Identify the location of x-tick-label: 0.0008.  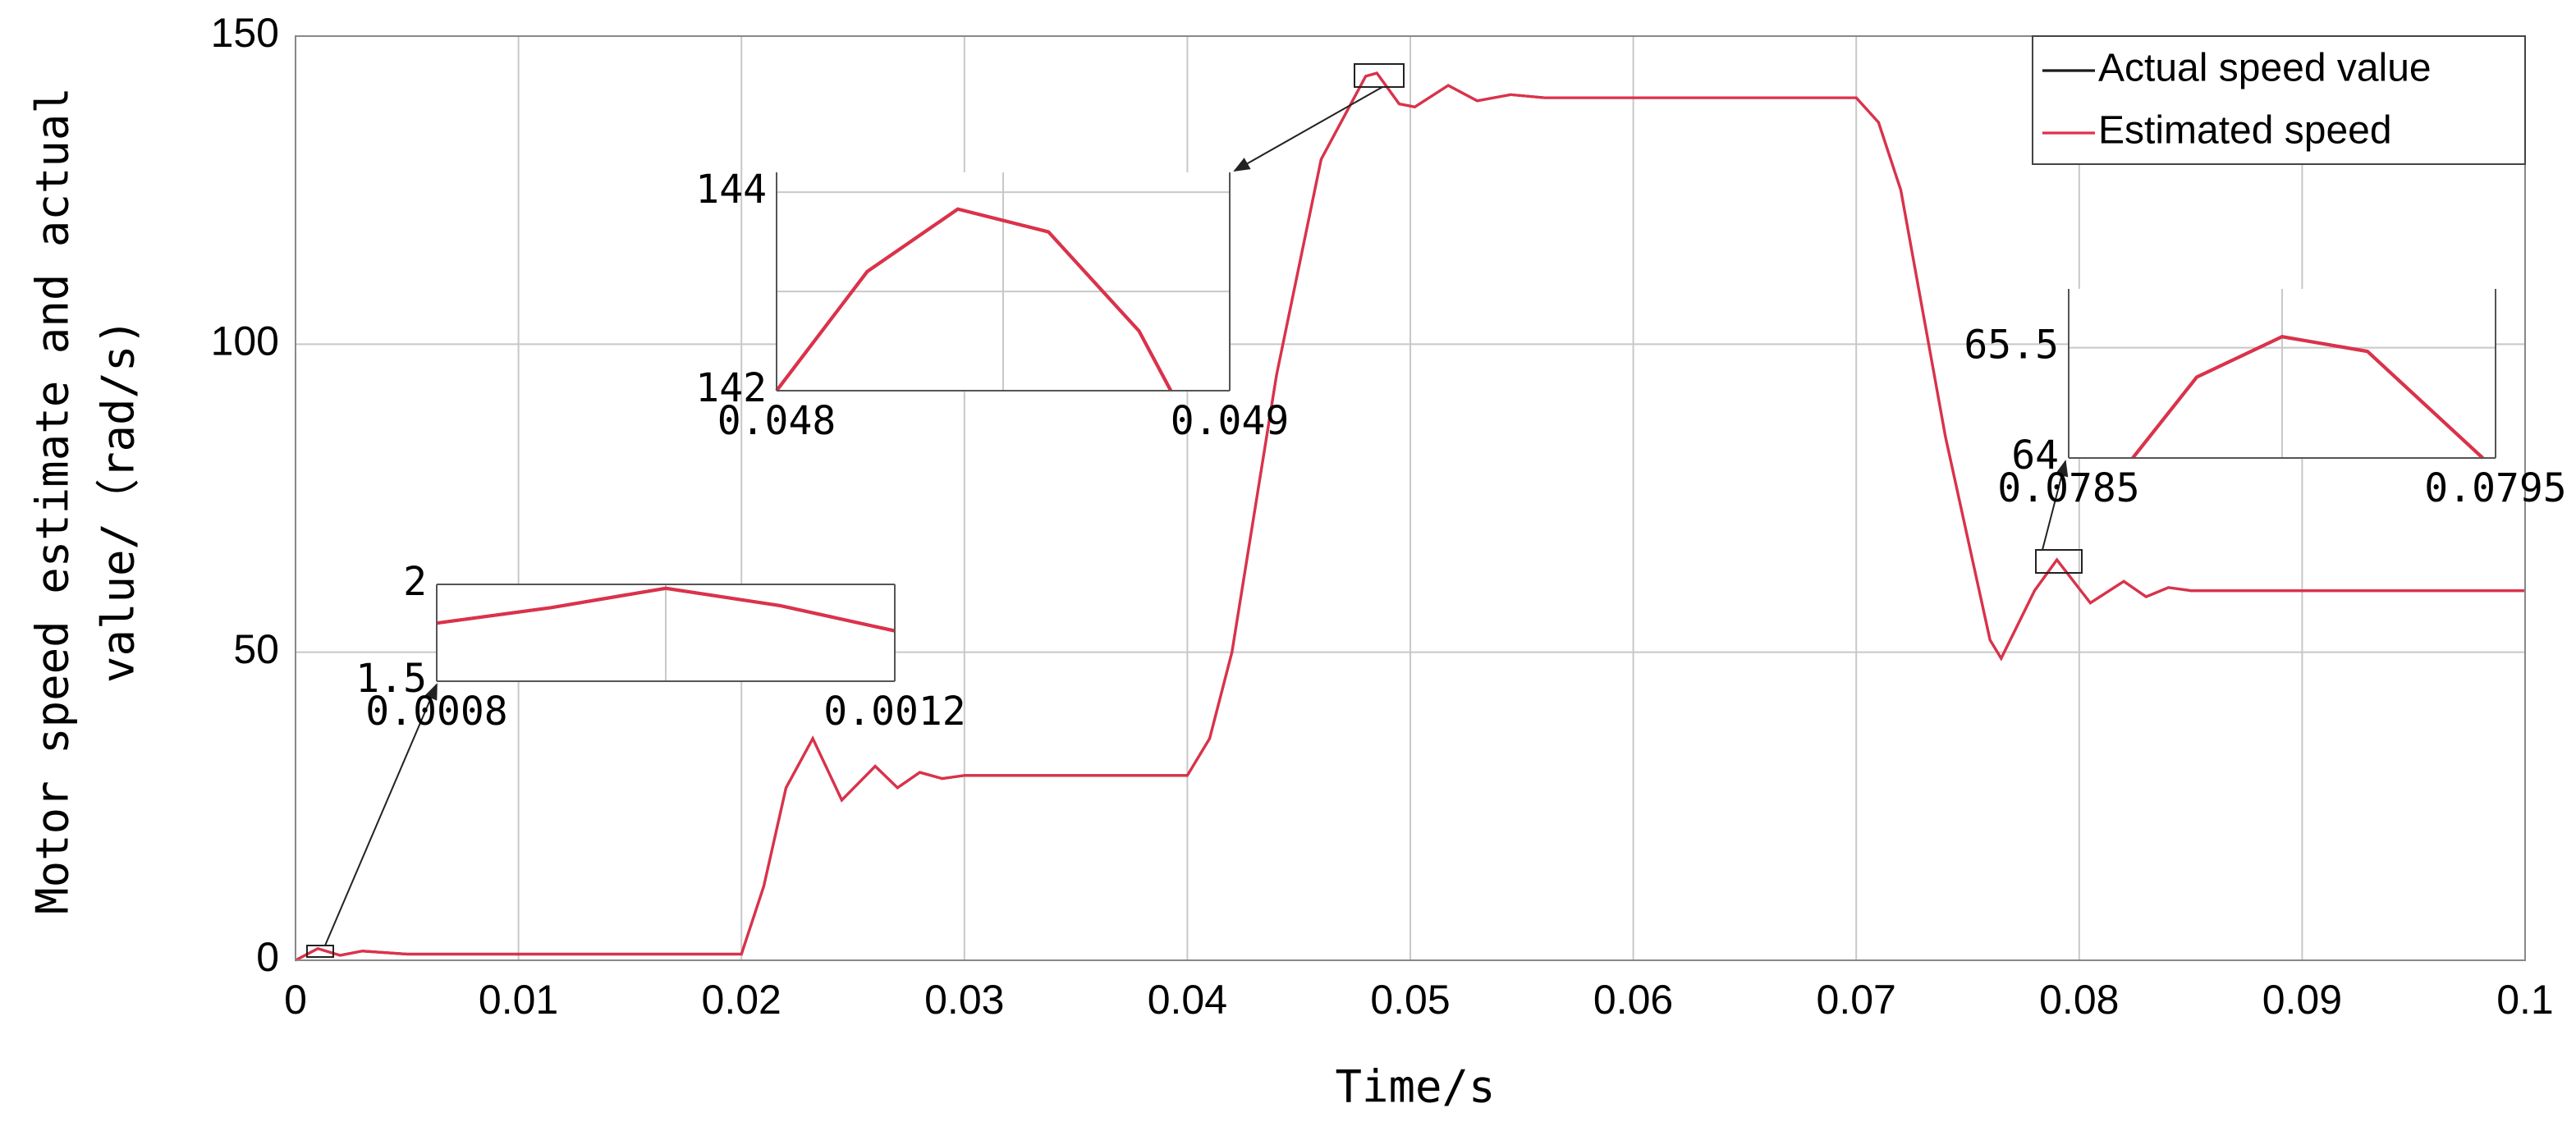
(436, 712).